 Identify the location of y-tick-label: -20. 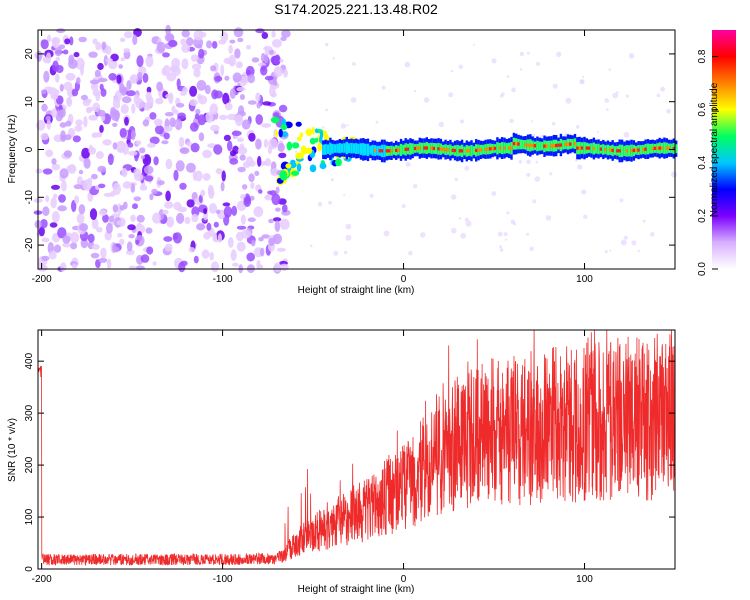
(29, 244).